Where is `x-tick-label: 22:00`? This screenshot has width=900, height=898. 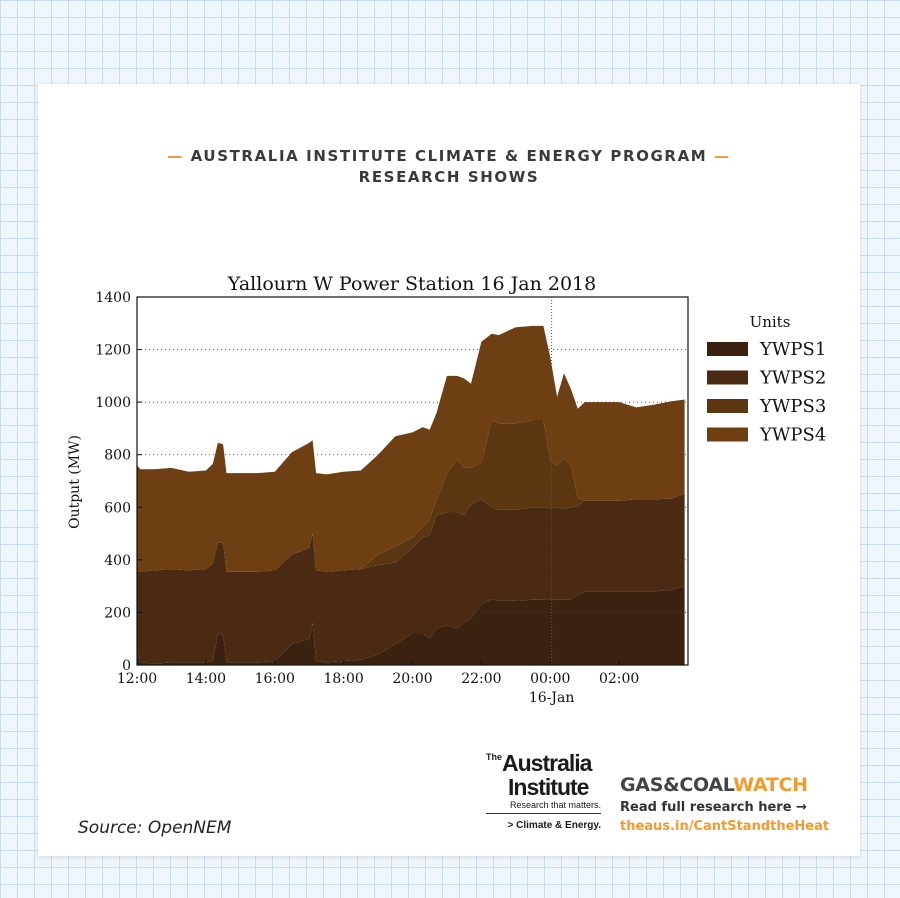
x-tick-label: 22:00 is located at coordinates (481, 679).